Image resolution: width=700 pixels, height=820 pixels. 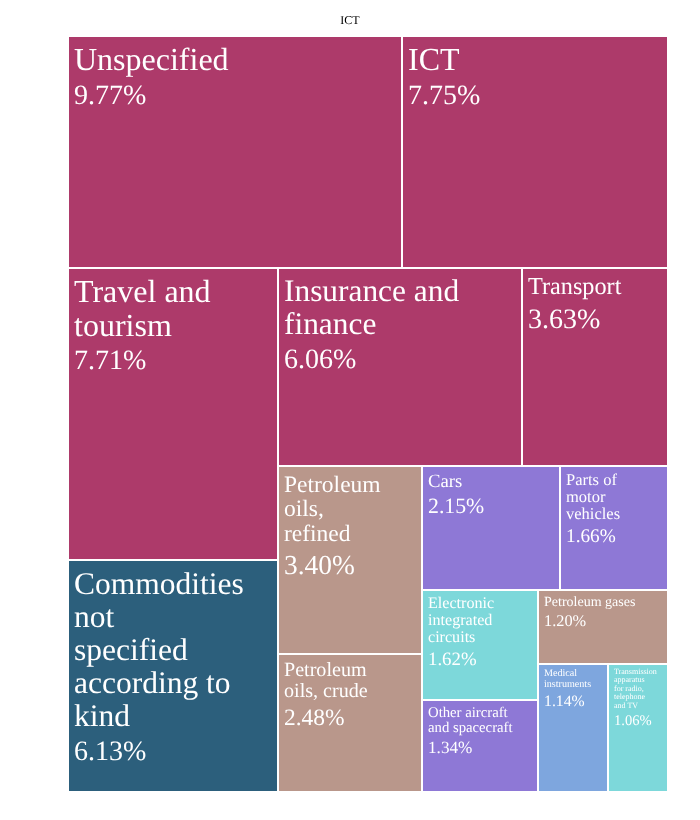 What do you see at coordinates (320, 360) in the screenshot?
I see `data-label: 6.06%` at bounding box center [320, 360].